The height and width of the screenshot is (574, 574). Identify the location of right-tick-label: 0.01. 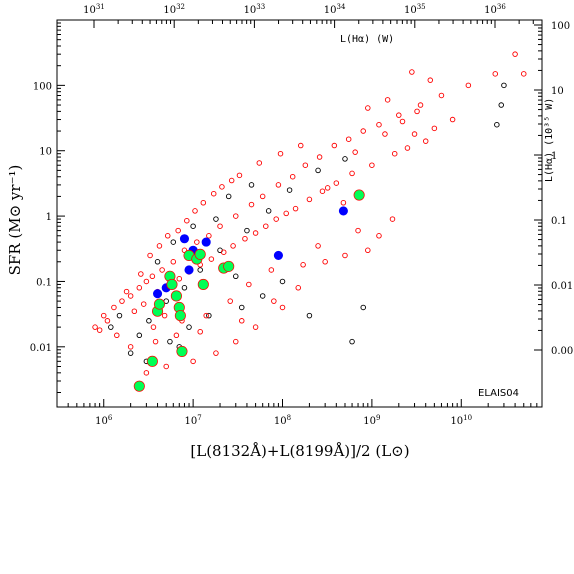
(562, 286).